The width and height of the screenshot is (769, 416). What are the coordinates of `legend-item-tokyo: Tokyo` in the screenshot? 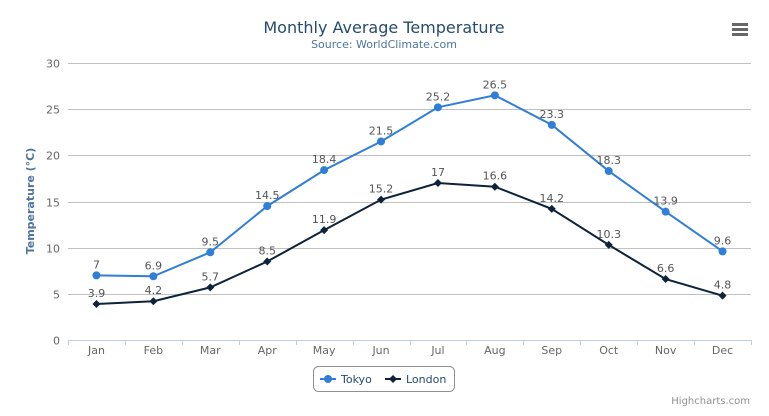 It's located at (346, 379).